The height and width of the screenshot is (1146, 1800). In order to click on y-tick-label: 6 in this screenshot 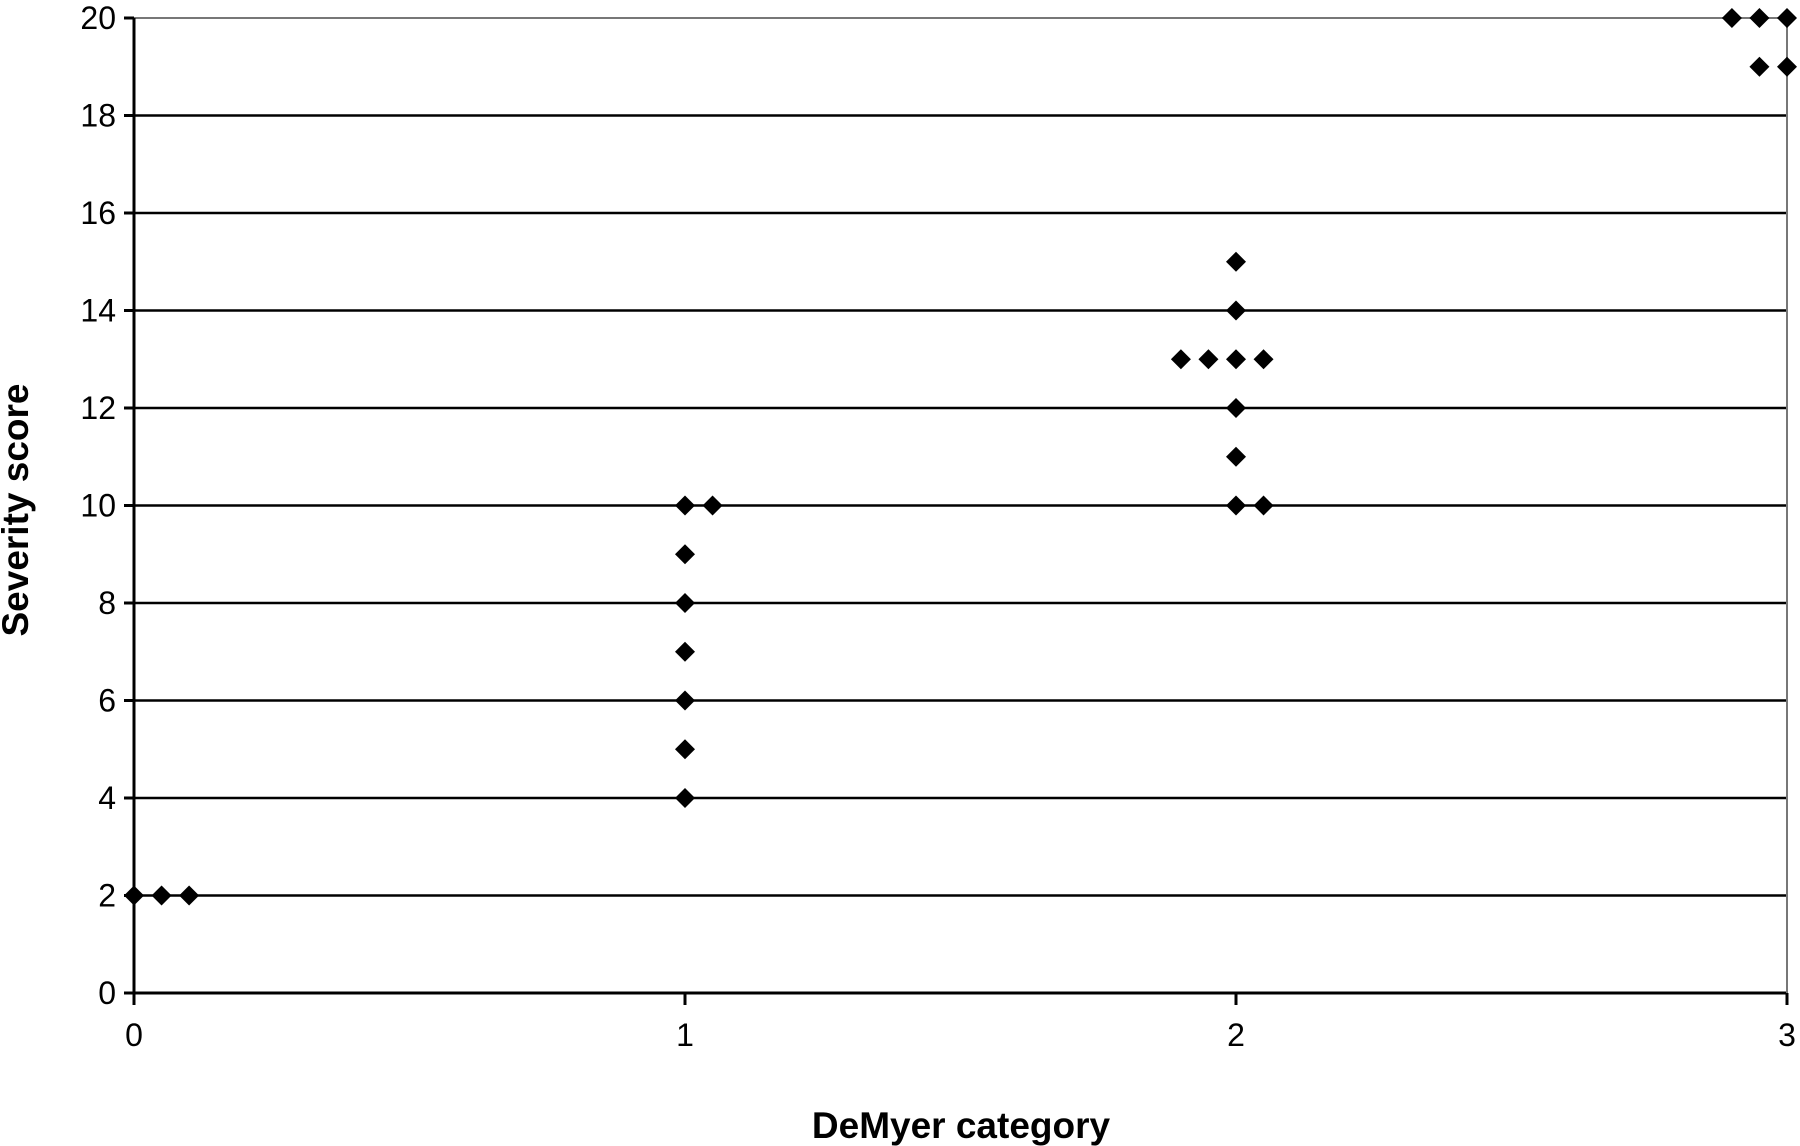, I will do `click(107, 701)`.